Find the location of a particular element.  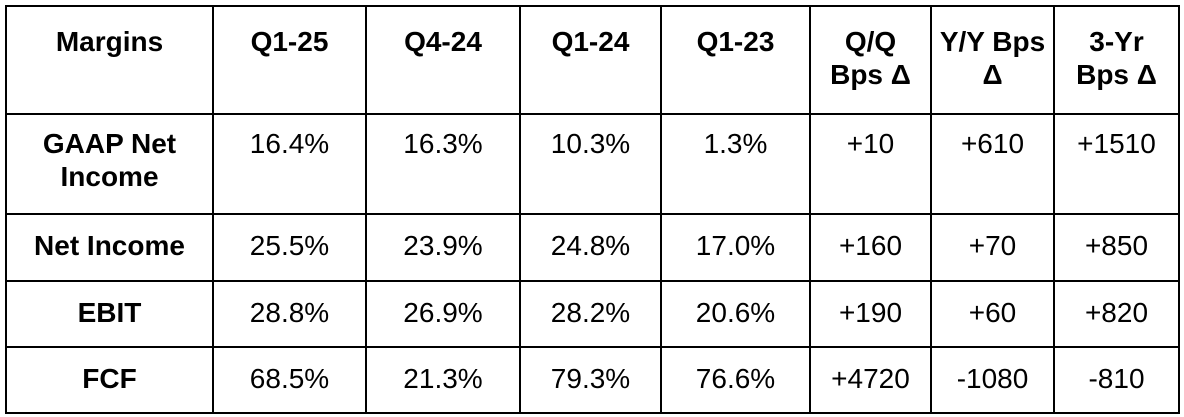

value-cell: +70 is located at coordinates (992, 247).